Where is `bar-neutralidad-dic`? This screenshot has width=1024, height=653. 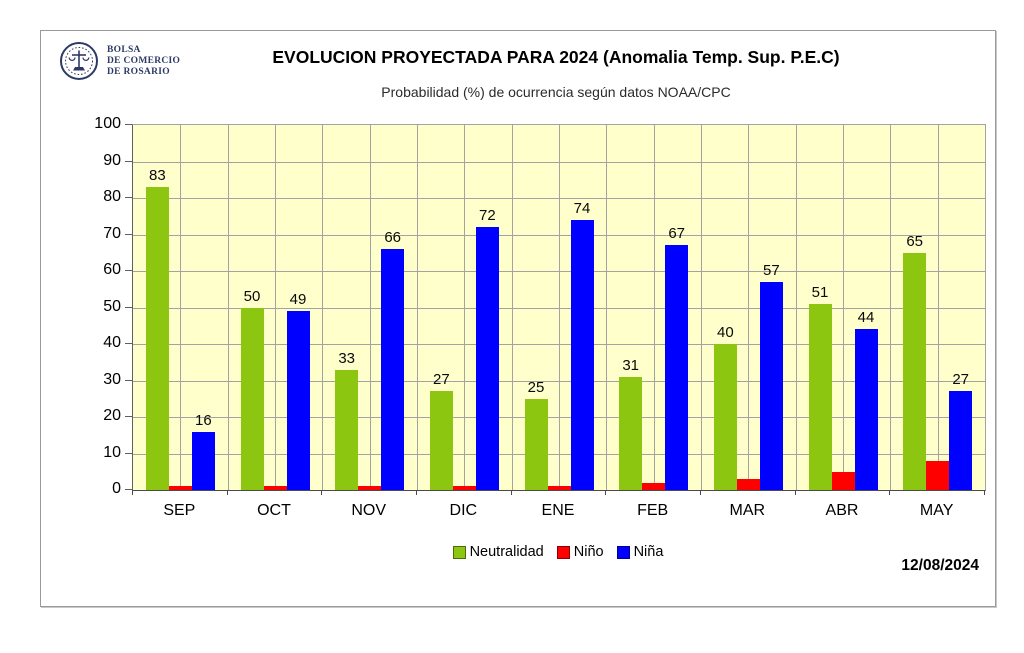
bar-neutralidad-dic is located at coordinates (441, 440).